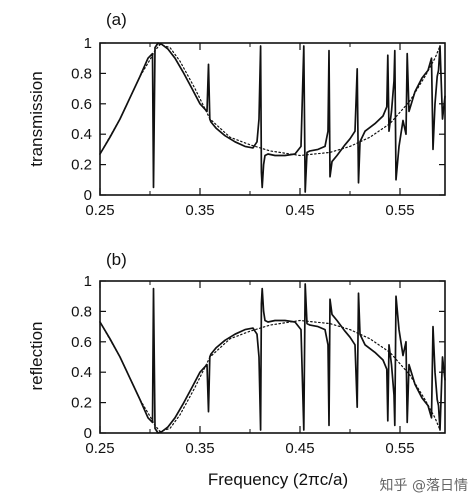 Image resolution: width=474 pixels, height=503 pixels. What do you see at coordinates (399, 210) in the screenshot?
I see `x-tick-label-a: 0.55` at bounding box center [399, 210].